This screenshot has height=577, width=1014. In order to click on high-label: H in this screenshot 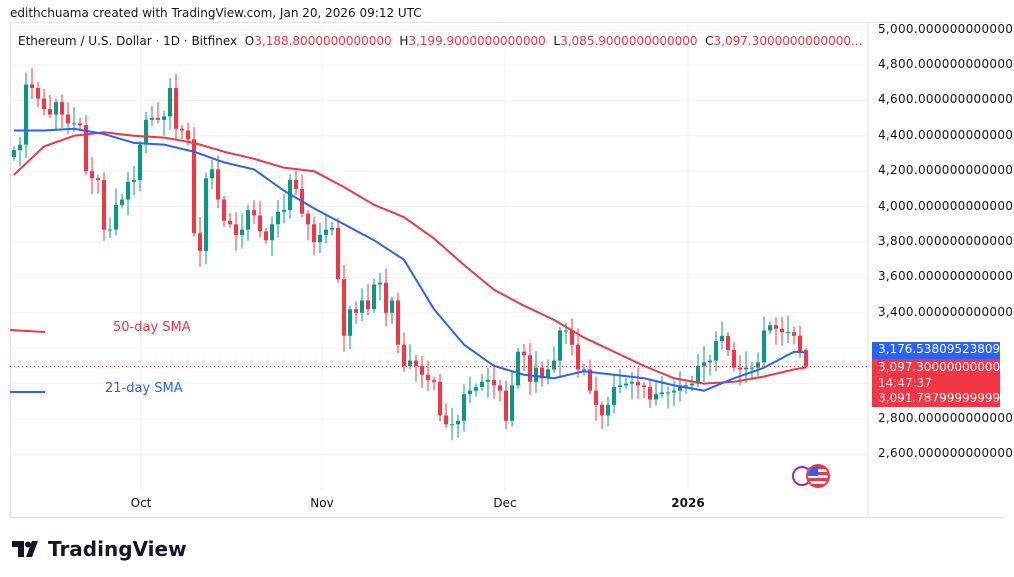, I will do `click(404, 41)`.